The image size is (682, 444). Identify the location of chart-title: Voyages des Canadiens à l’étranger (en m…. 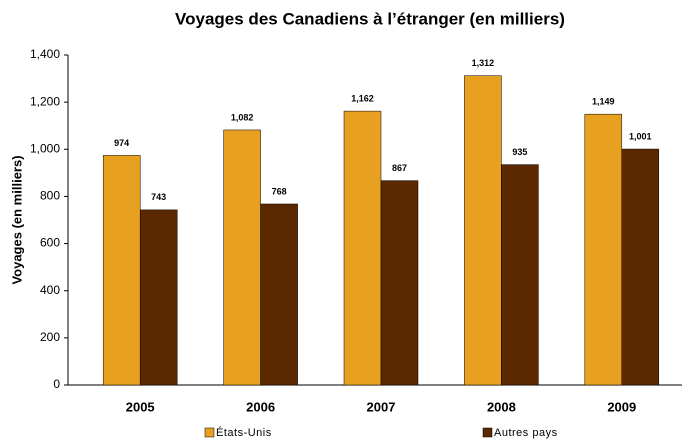
(370, 18).